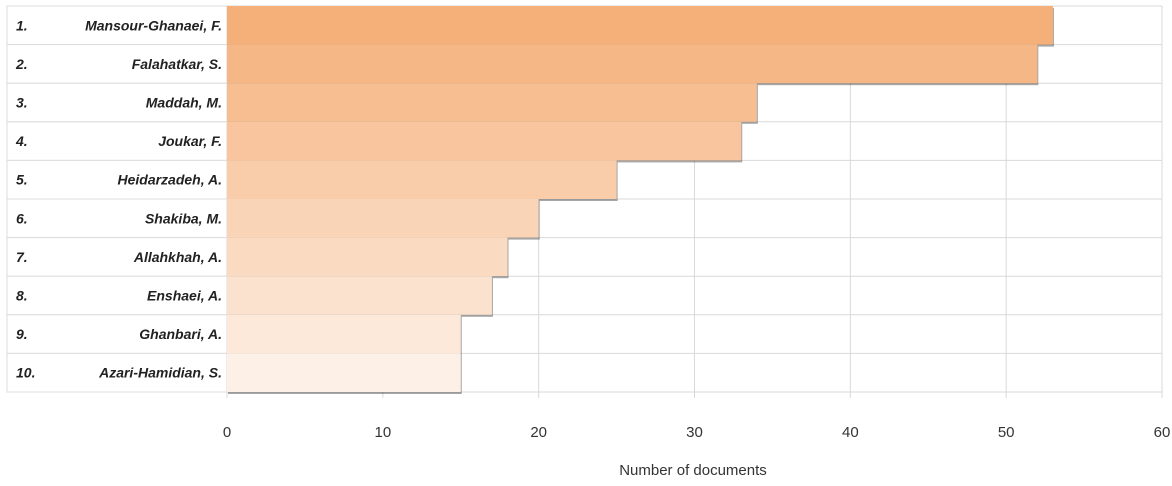 Image resolution: width=1172 pixels, height=486 pixels. Describe the element at coordinates (693, 470) in the screenshot. I see `x-axis-label: Number of documents` at that location.